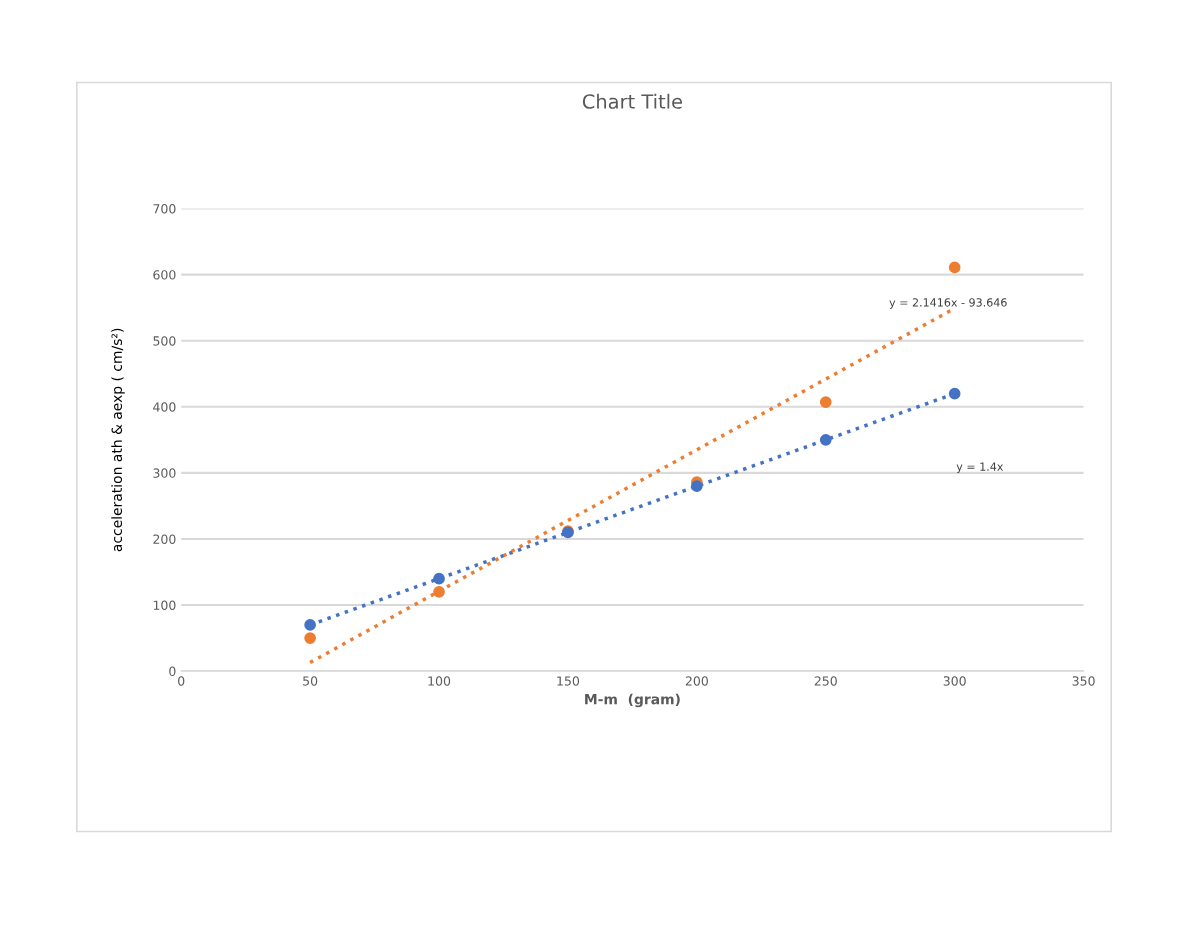  I want to click on x-axis-title: M-m (gram), so click(632, 700).